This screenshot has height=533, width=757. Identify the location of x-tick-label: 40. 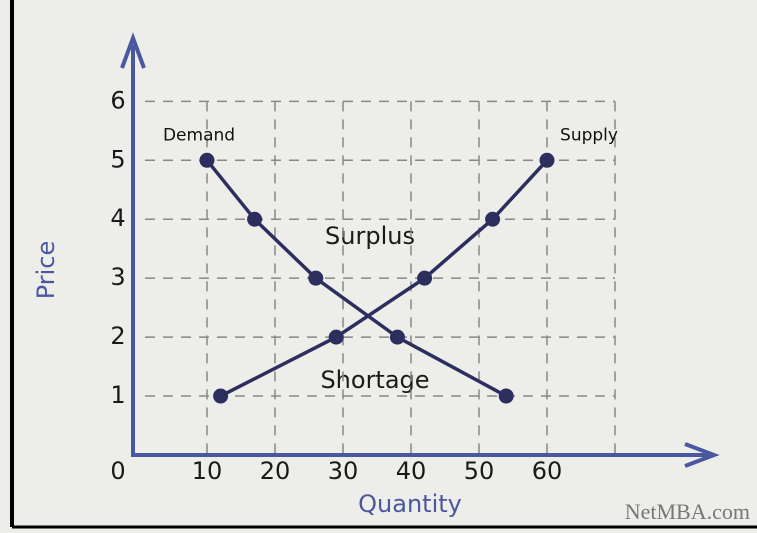
(411, 471).